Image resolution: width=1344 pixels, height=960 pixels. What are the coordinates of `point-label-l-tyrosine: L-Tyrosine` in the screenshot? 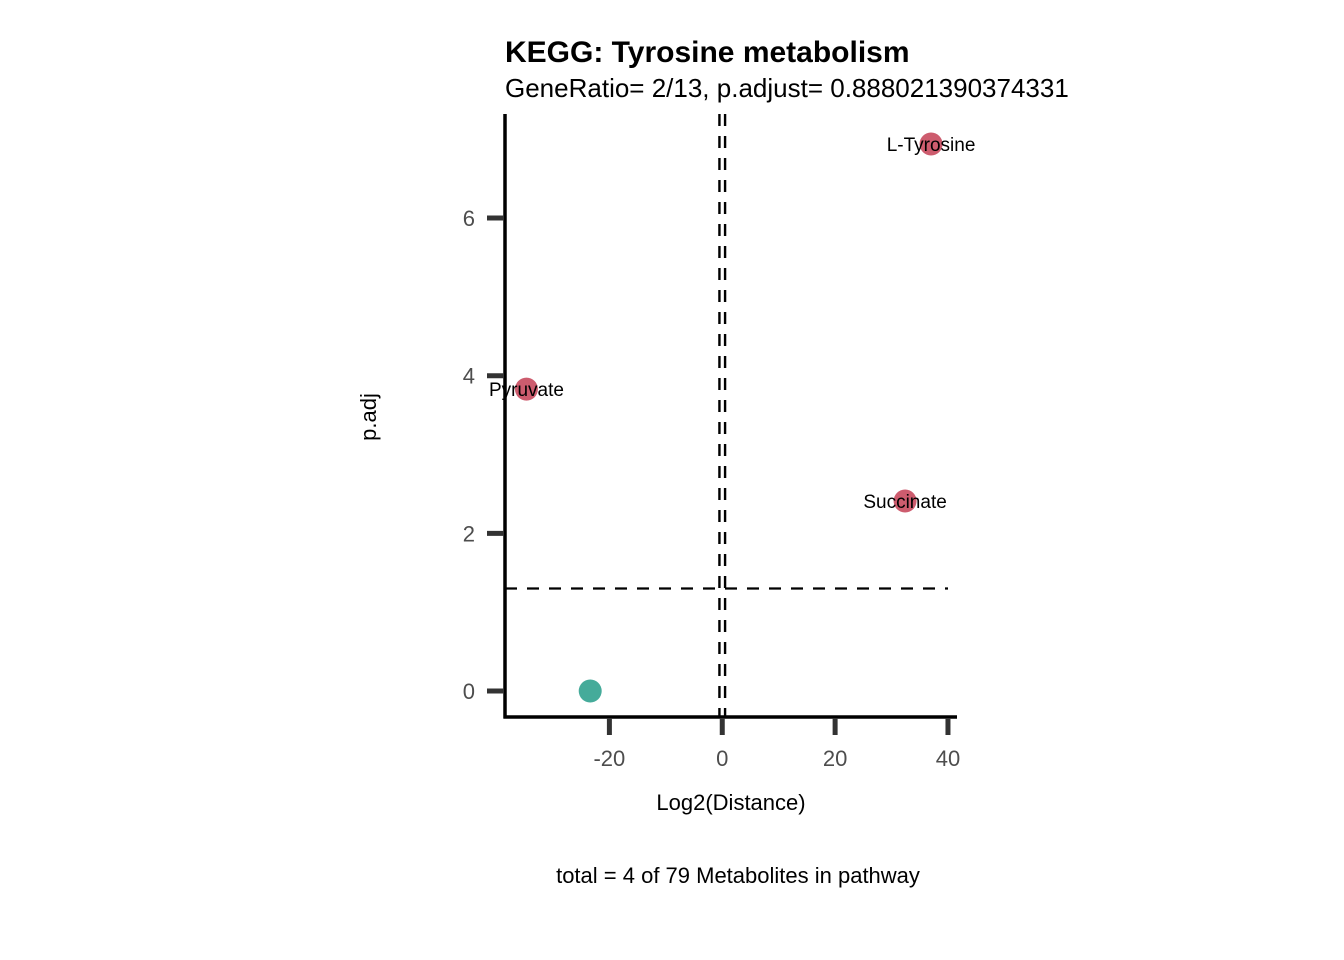 It's located at (931, 145).